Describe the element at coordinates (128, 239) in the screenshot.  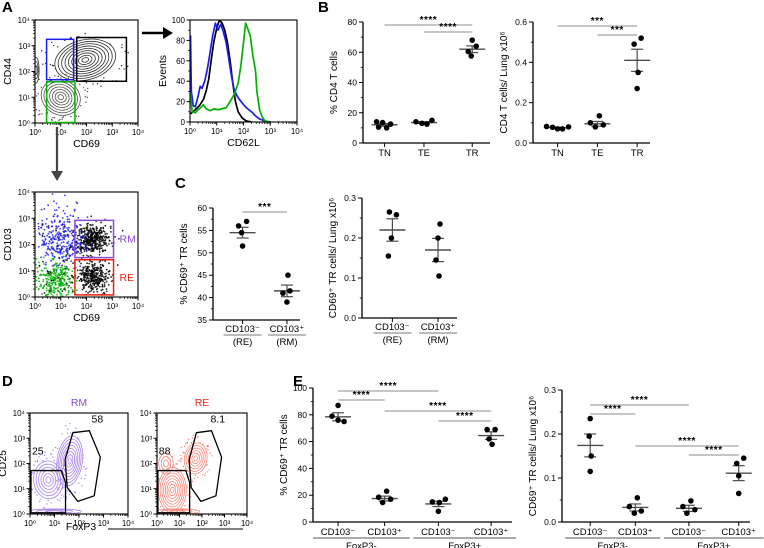
I see `rm-gate-label: RM` at that location.